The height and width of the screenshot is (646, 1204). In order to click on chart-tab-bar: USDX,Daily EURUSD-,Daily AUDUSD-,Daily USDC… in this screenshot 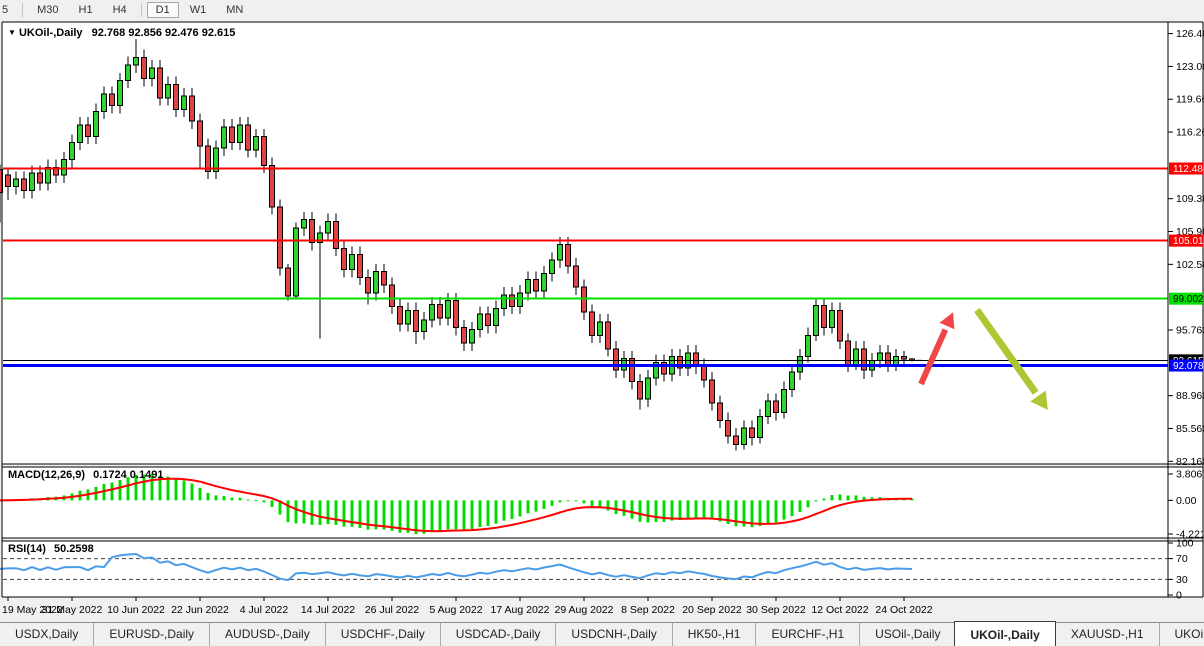, I will do `click(602, 633)`.